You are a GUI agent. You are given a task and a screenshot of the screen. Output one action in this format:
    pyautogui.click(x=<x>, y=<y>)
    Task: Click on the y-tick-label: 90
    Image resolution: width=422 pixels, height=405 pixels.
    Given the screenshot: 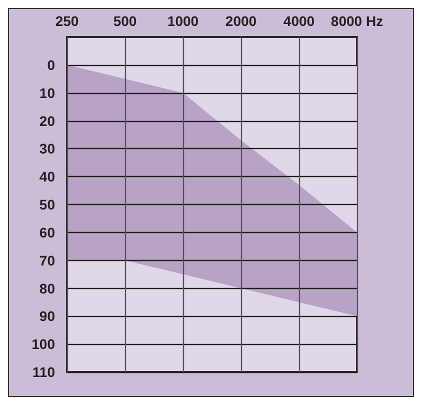 What is the action you would take?
    pyautogui.click(x=47, y=316)
    